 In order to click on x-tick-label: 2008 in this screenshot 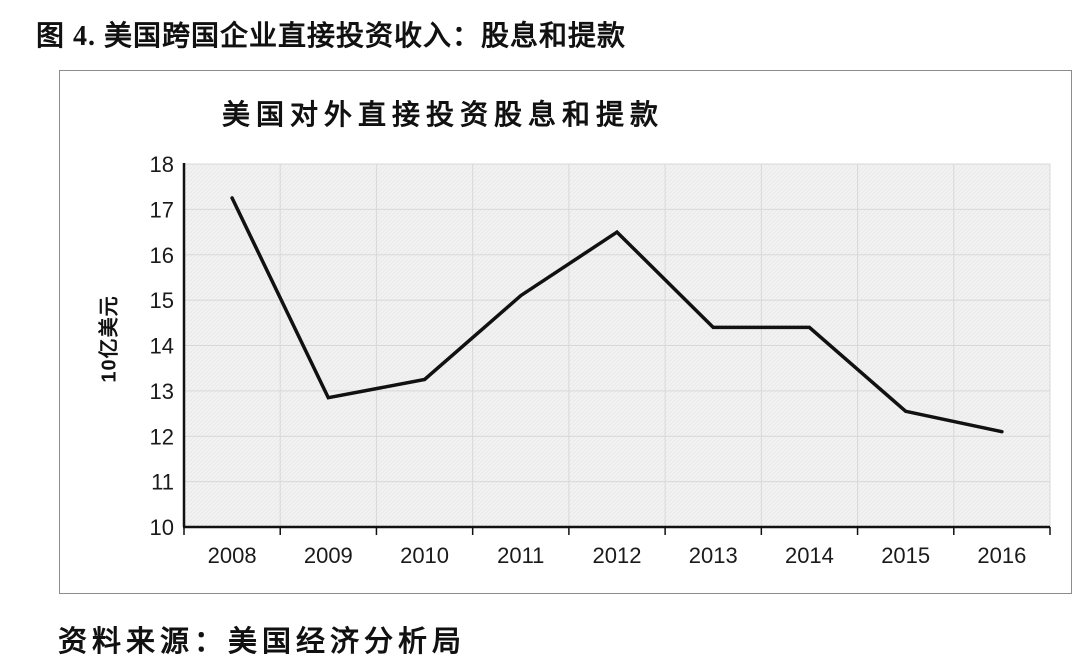, I will do `click(232, 555)`.